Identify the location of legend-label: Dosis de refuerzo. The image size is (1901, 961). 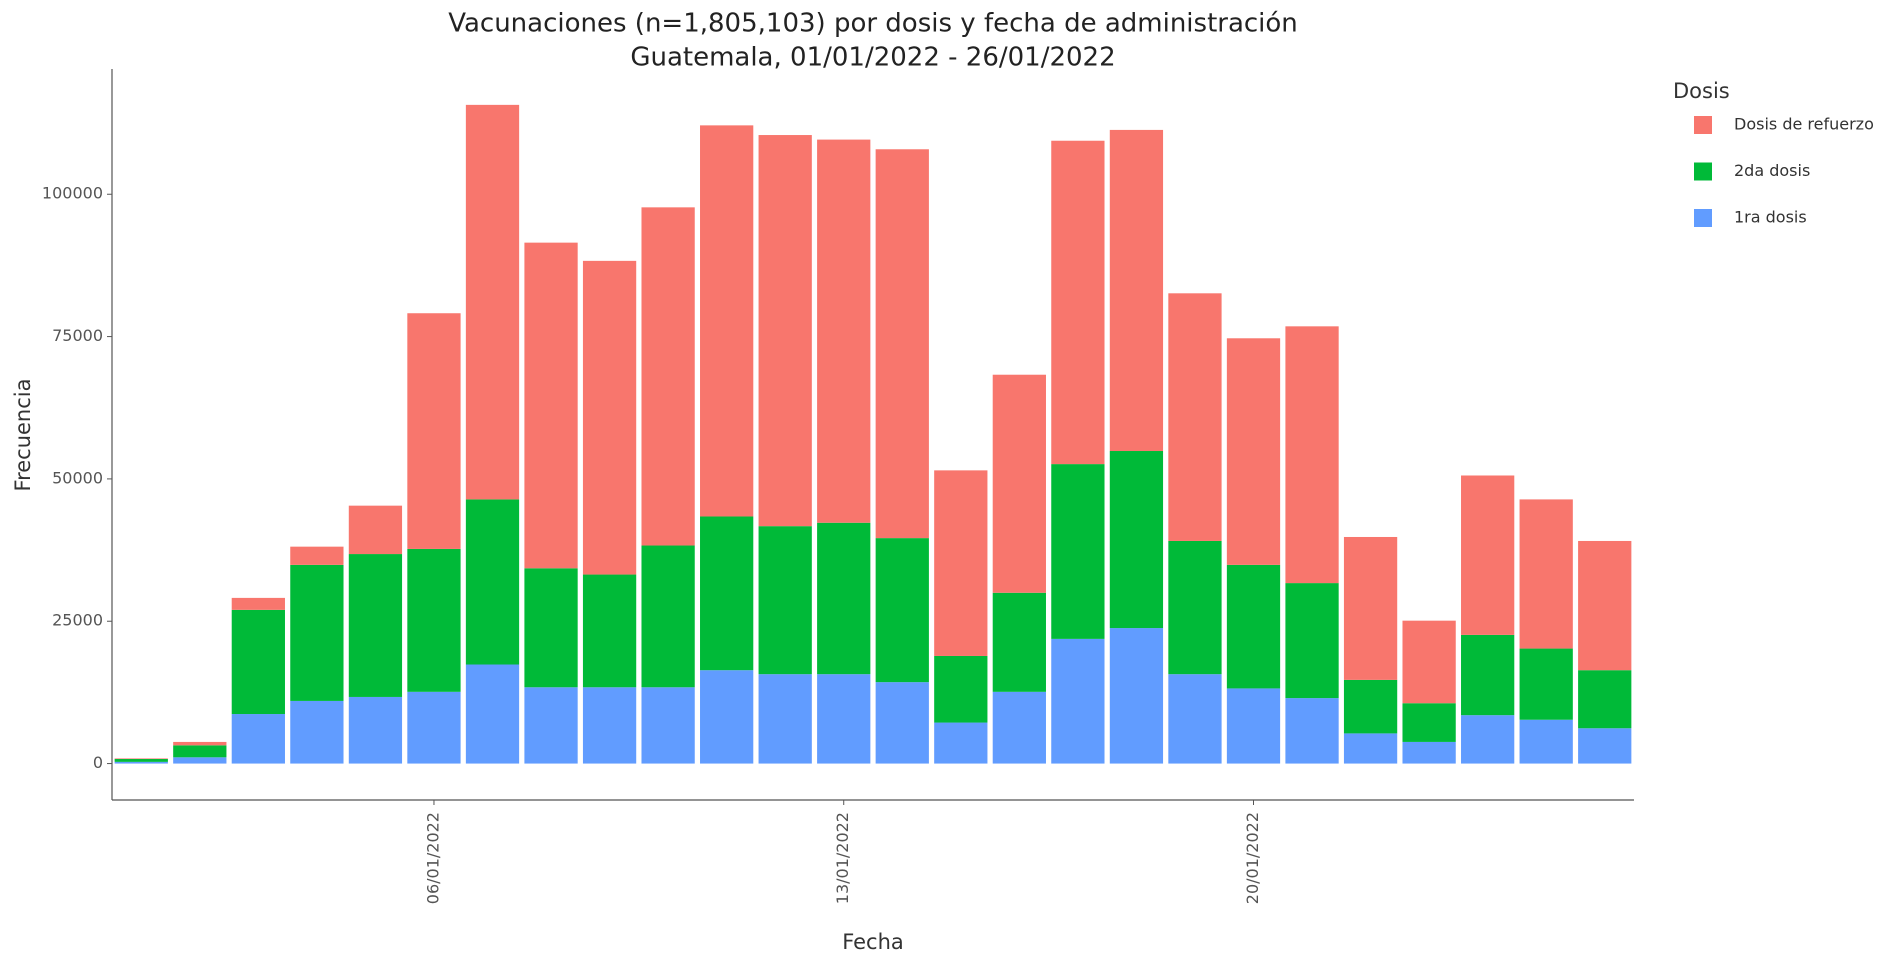
(1804, 124).